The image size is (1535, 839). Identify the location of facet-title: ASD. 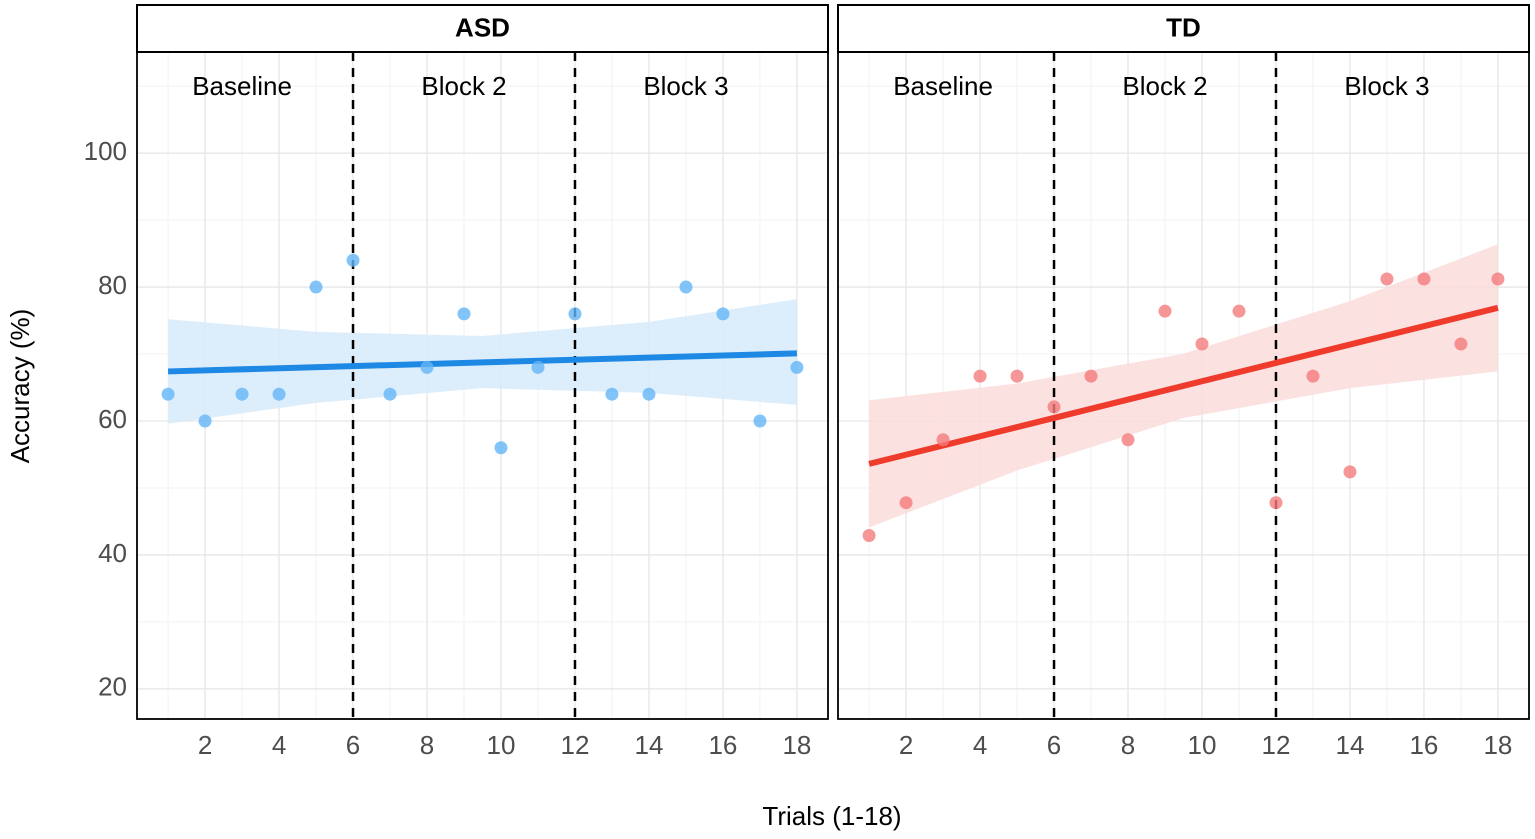
(482, 27).